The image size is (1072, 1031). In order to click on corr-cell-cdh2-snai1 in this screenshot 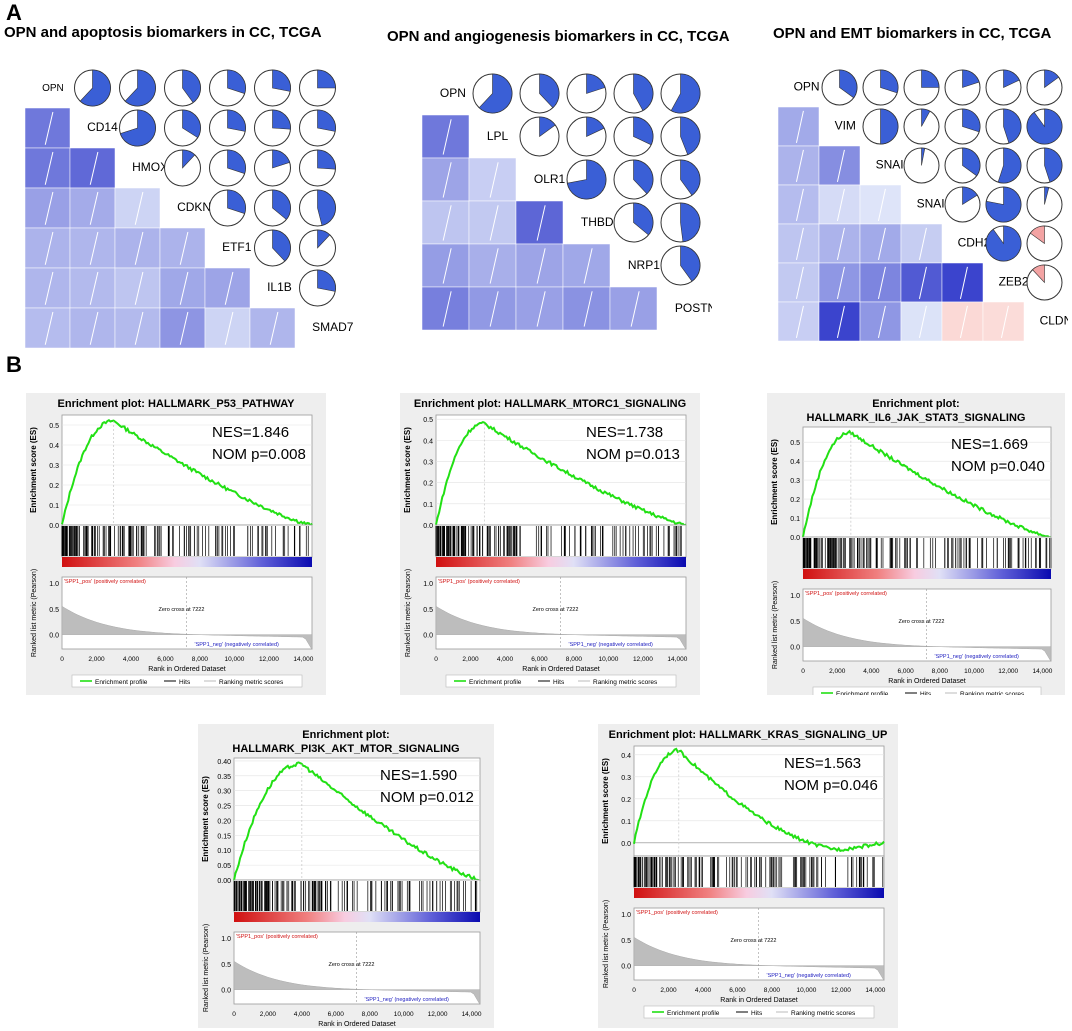, I will do `click(880, 243)`.